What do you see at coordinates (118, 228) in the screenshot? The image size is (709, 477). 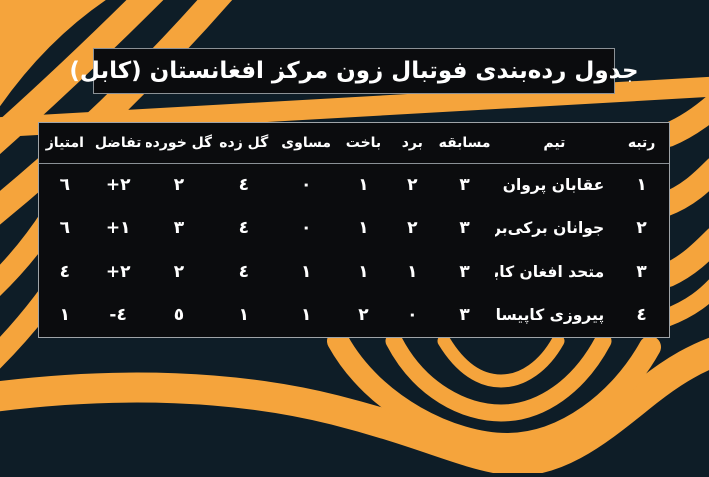 I see `cell-goal-difference: +١` at bounding box center [118, 228].